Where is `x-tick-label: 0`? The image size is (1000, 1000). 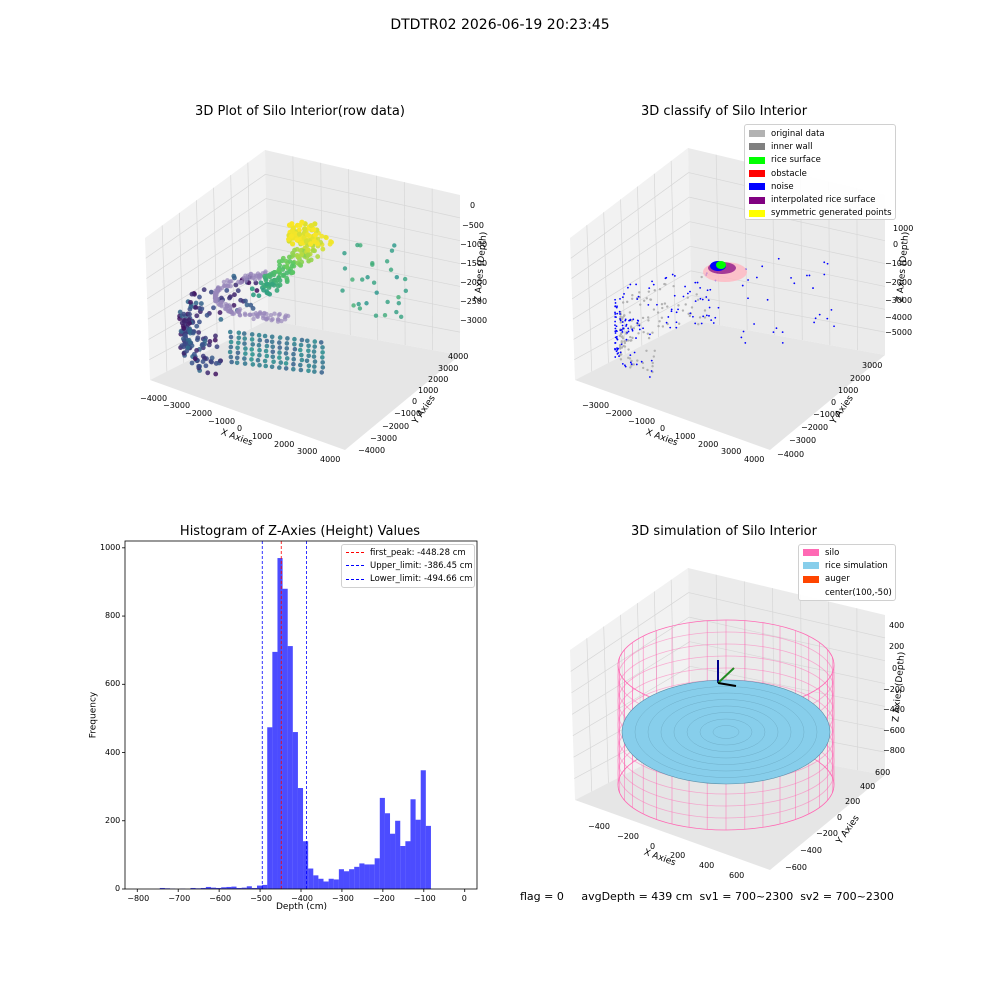 x-tick-label: 0 is located at coordinates (653, 846).